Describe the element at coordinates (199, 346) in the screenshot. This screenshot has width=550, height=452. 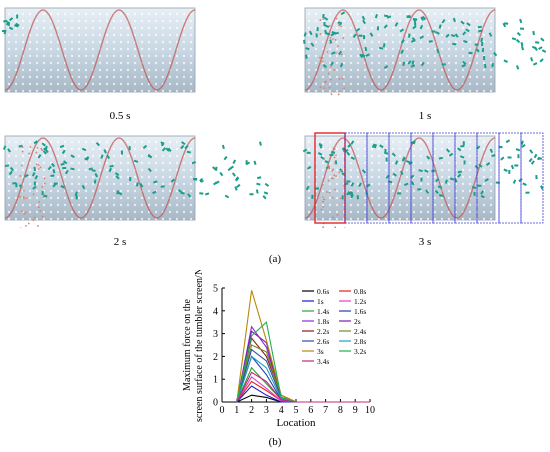
I see `y-axis-label: screen surface of the tumbler screen/N` at that location.